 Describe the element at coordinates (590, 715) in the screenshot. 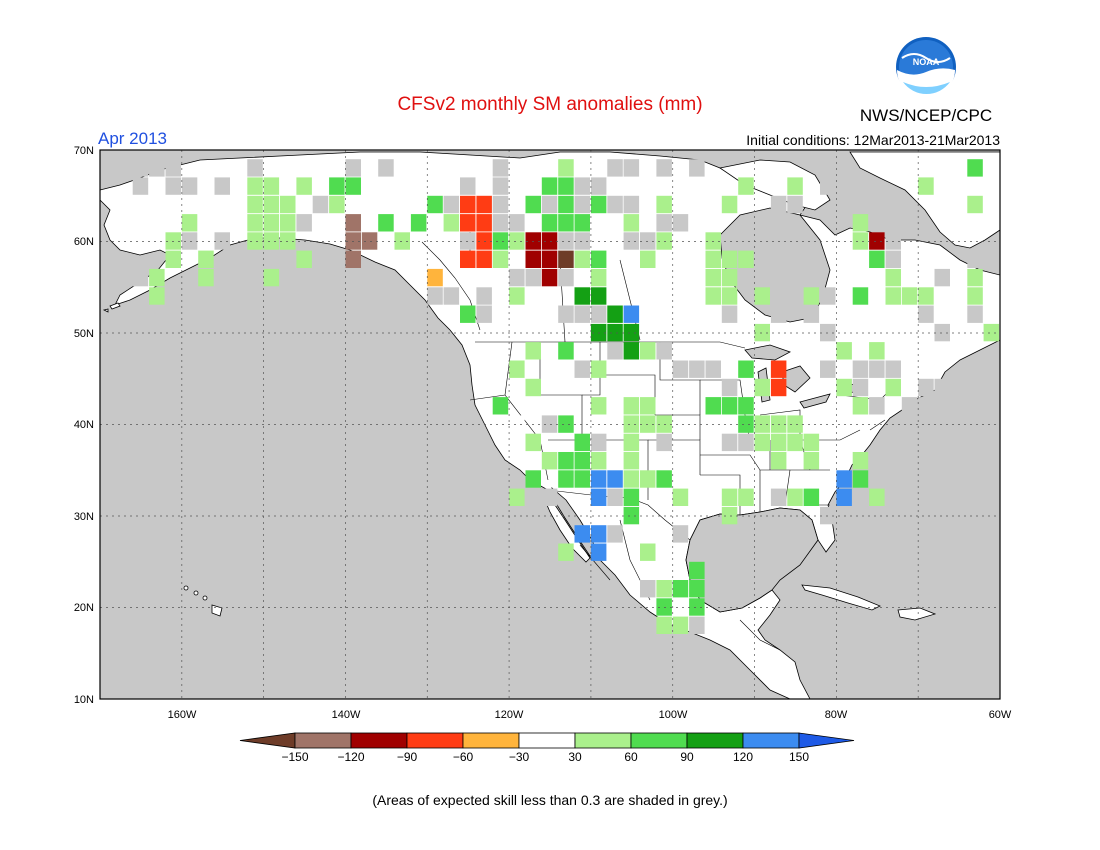

I see `lon-axis: 160W 140W 120W 100W 80W 60W` at that location.